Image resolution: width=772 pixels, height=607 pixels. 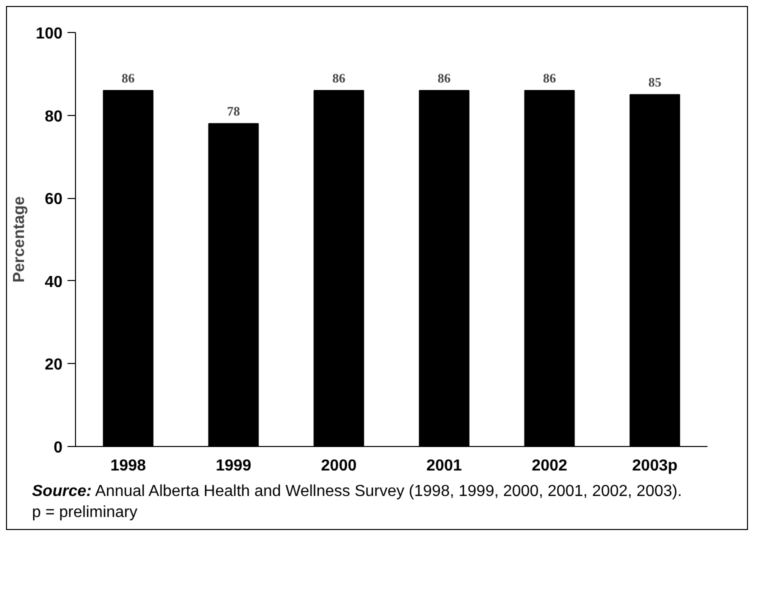 What do you see at coordinates (19, 239) in the screenshot?
I see `y-axis-title: Percentage` at bounding box center [19, 239].